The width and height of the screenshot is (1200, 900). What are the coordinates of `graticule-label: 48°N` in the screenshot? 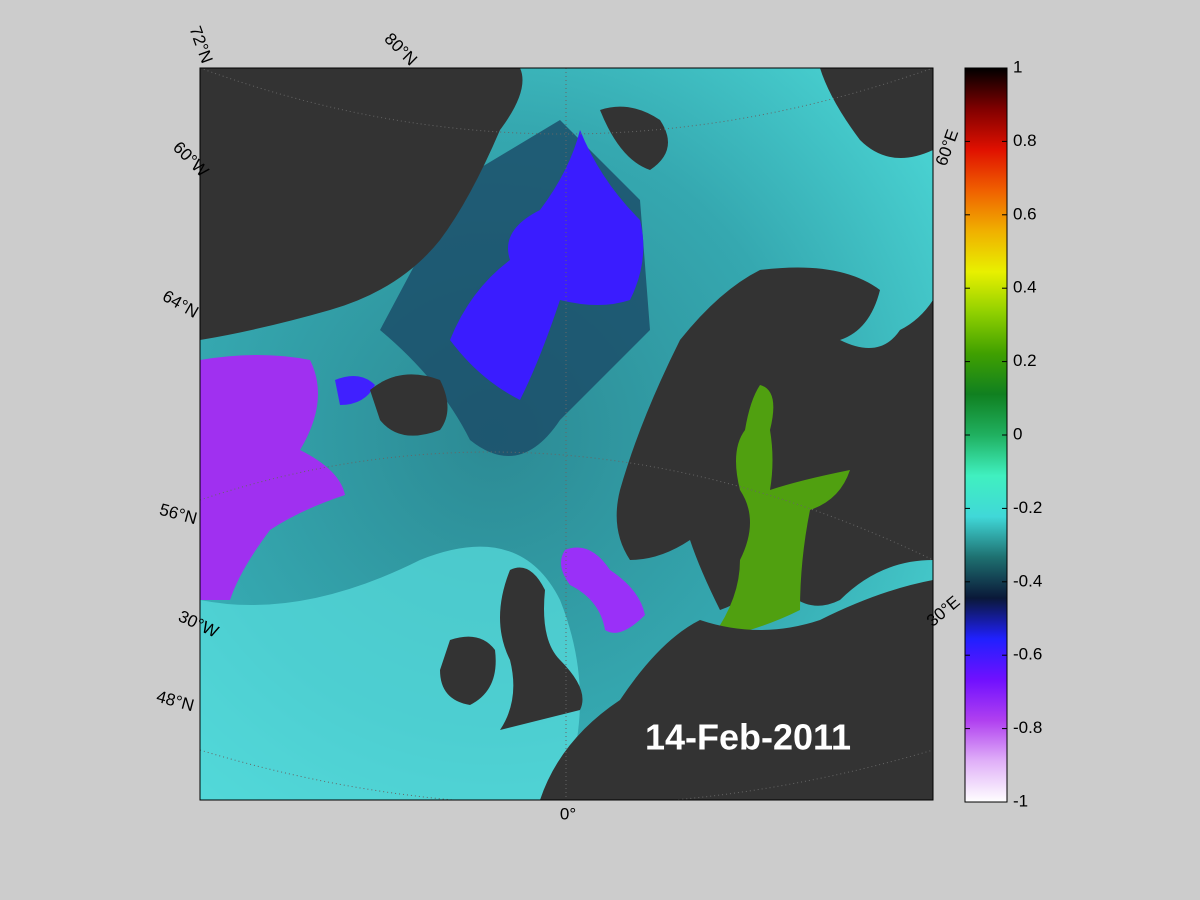 It's located at (175, 701).